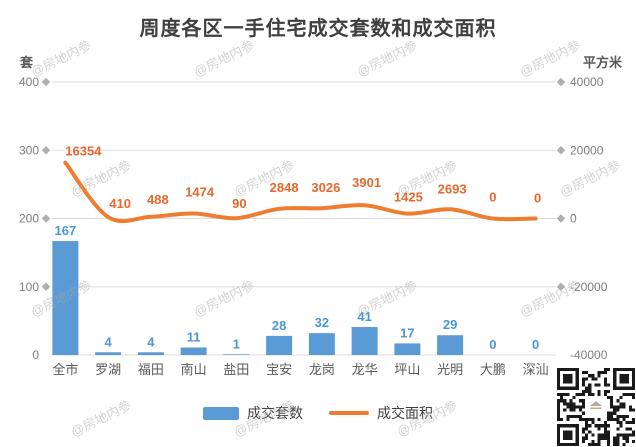 This screenshot has width=636, height=447. Describe the element at coordinates (279, 369) in the screenshot. I see `category-label: 宝安` at that location.